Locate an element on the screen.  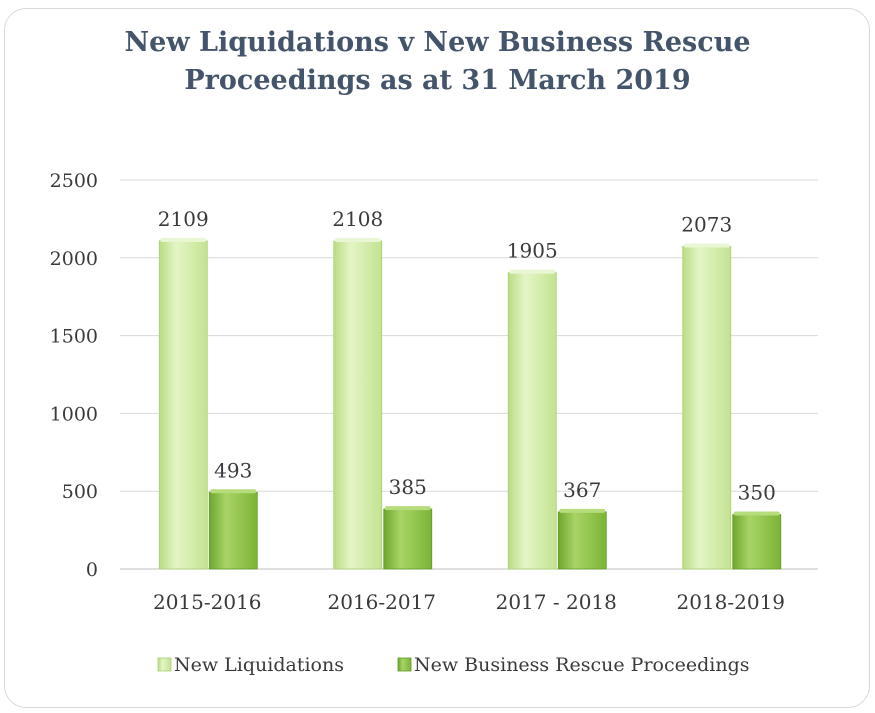
x-category-label: 2018-2019 is located at coordinates (730, 602).